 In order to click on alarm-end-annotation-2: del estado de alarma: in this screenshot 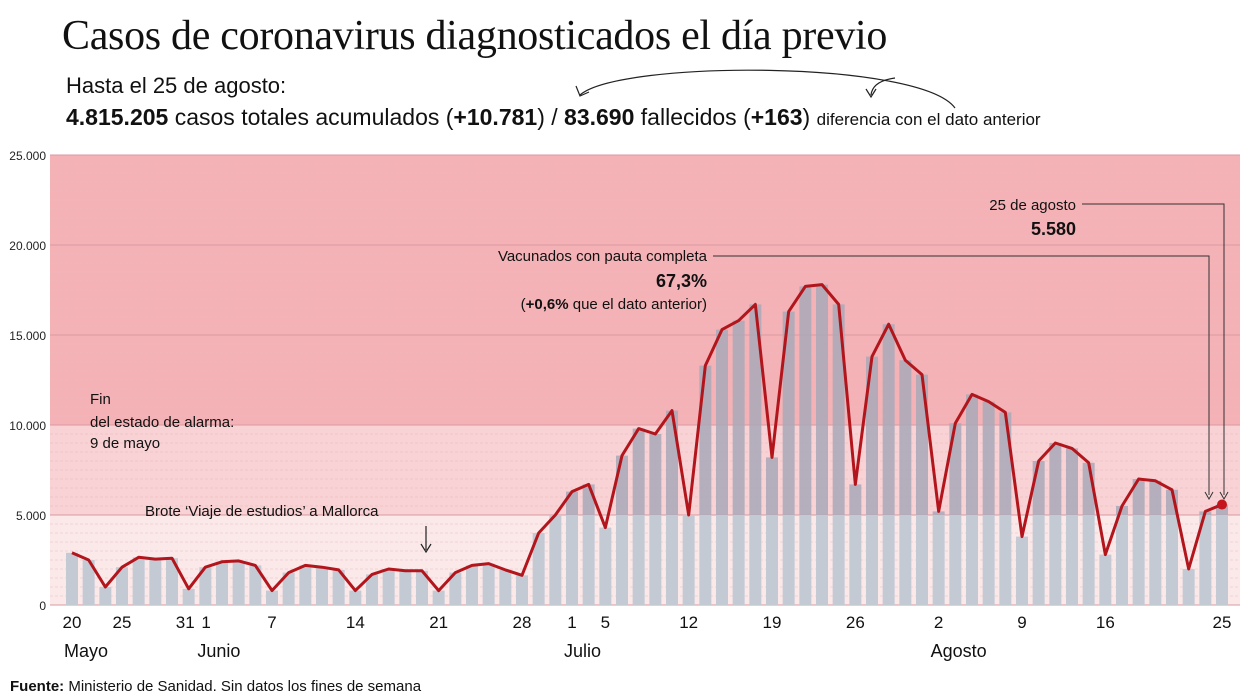, I will do `click(162, 422)`.